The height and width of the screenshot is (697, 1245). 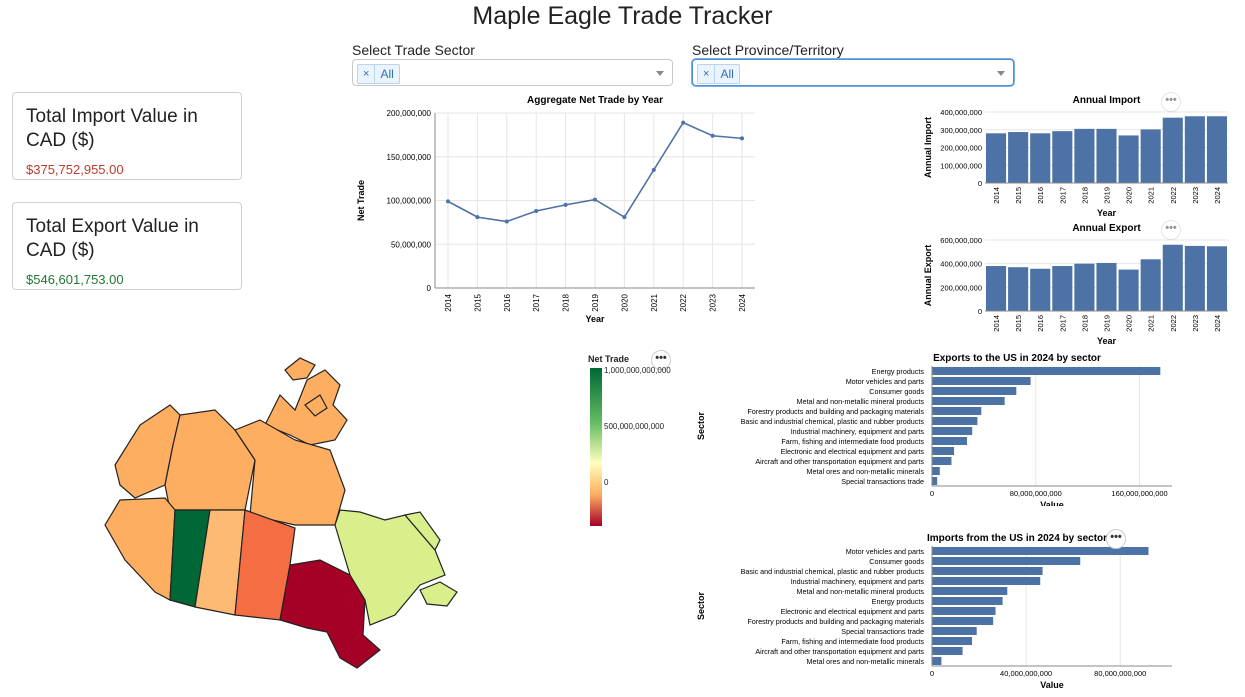 I want to click on sector-label: Motor vehicles and parts, so click(x=885, y=551).